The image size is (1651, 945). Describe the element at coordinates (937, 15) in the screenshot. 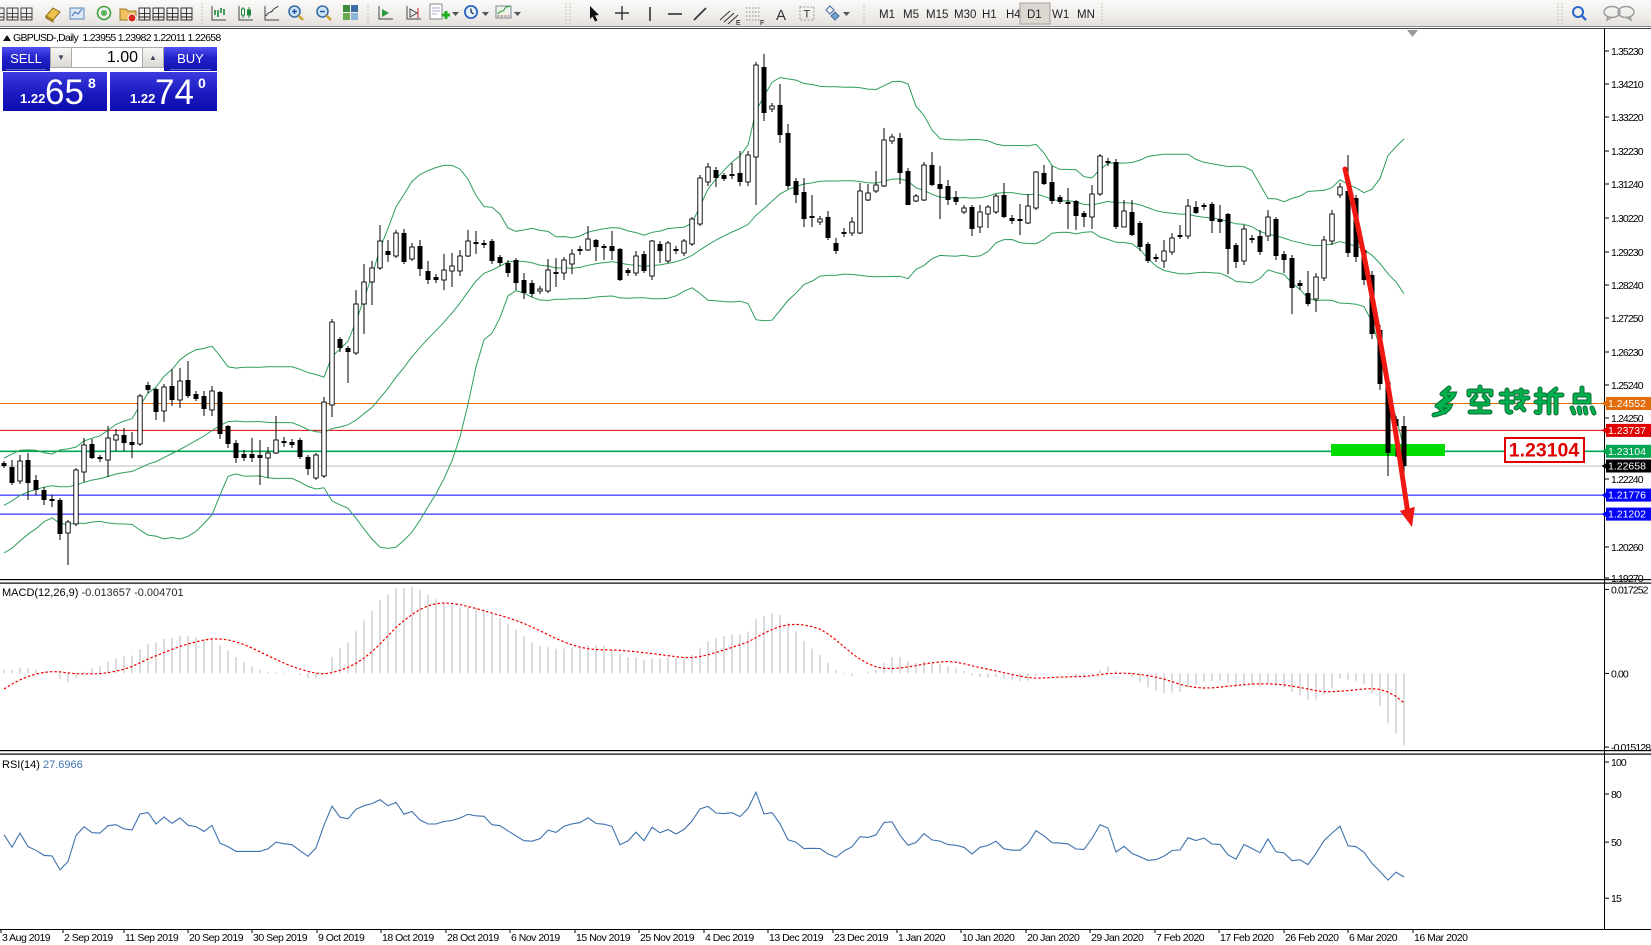

I see `svg-text: M15` at that location.